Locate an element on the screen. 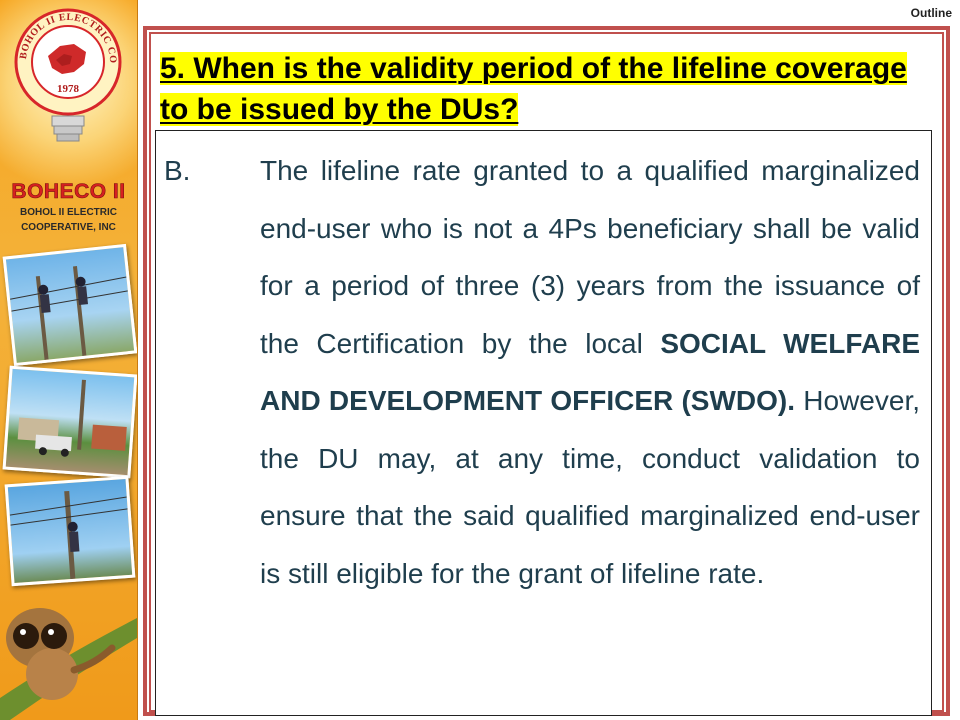 This screenshot has width=960, height=720. pole-climb-photo is located at coordinates (70, 531).